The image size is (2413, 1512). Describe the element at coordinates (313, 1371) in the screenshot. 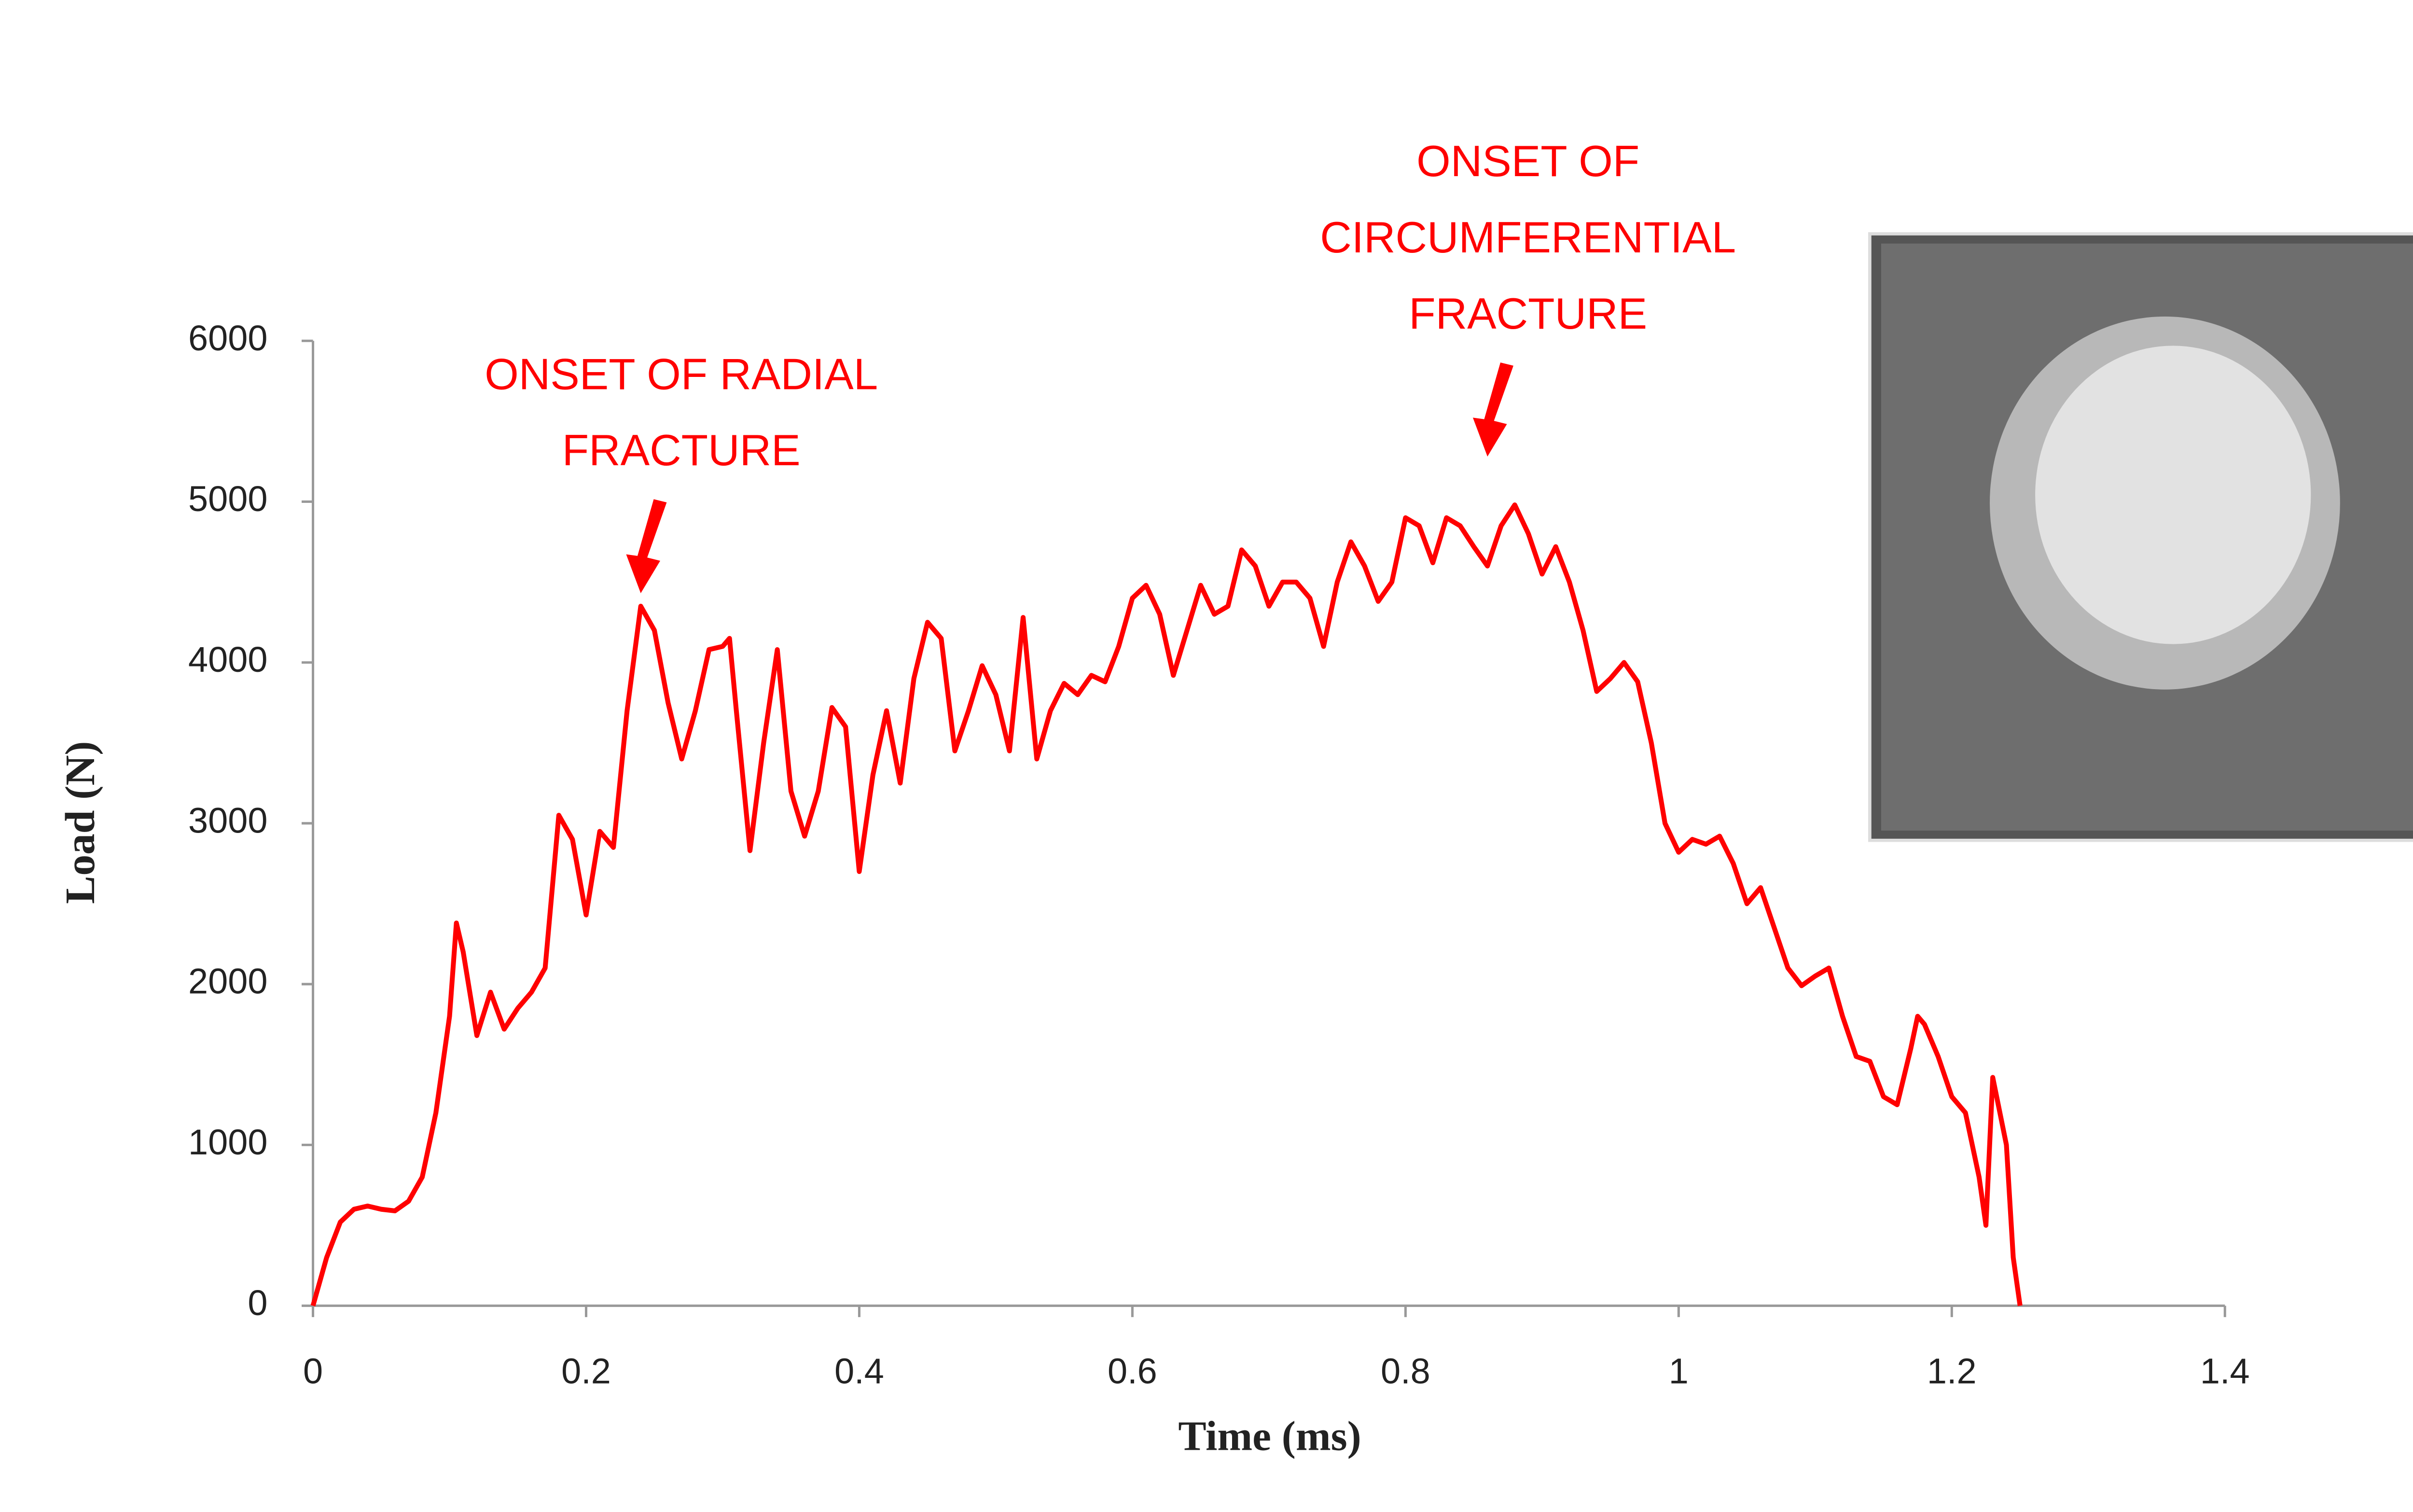

I see `x-tick-label: 0` at that location.